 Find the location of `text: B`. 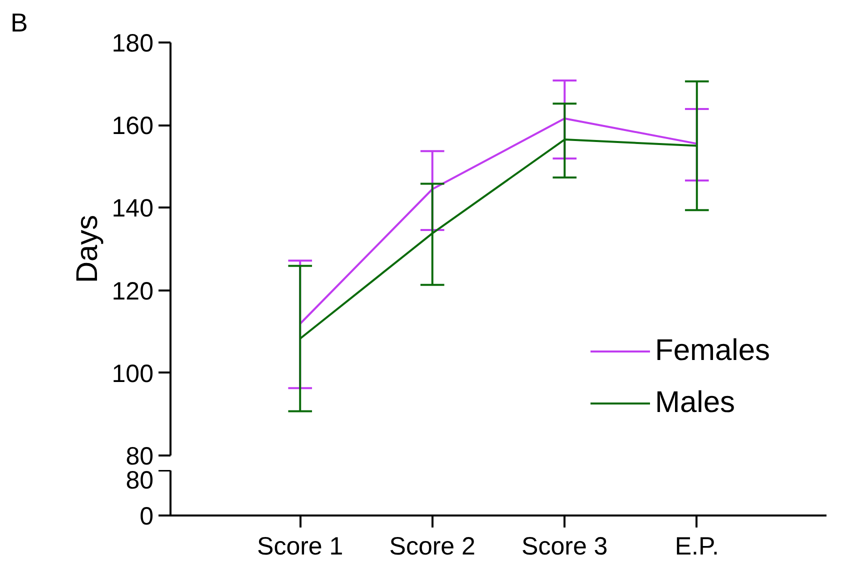

text: B is located at coordinates (19, 23).